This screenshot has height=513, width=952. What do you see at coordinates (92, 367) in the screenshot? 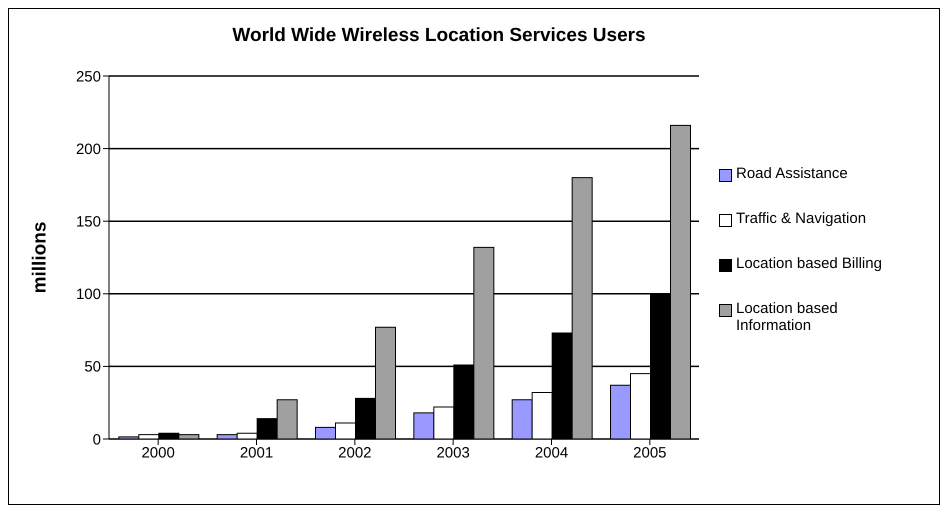
I see `y-tick-label: 50` at bounding box center [92, 367].